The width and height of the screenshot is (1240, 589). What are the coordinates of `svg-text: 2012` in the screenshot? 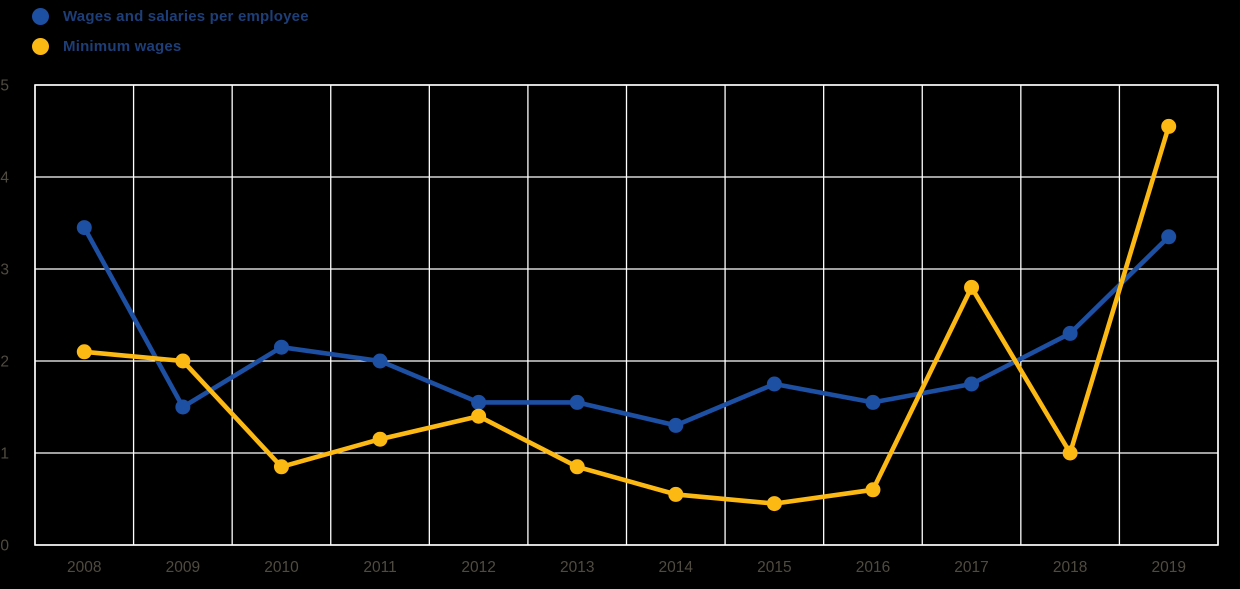 It's located at (478, 567).